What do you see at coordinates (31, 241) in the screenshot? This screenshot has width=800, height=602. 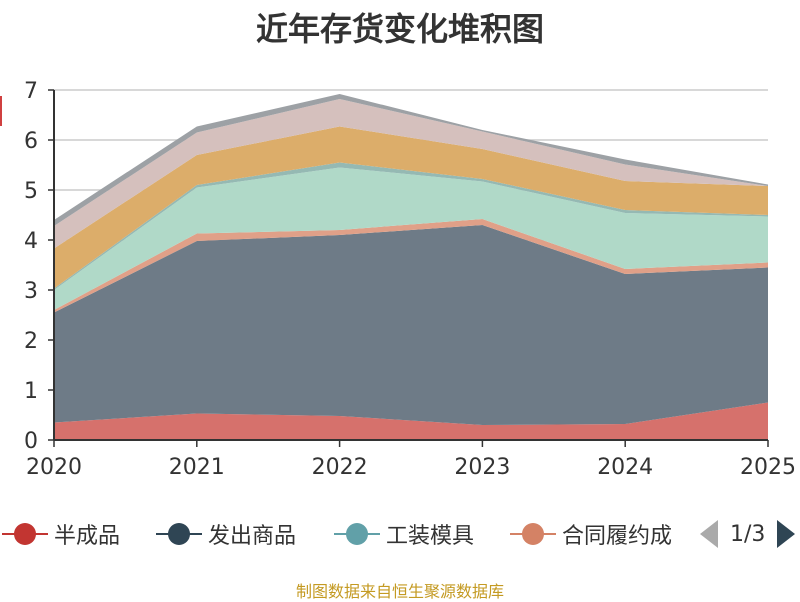 I see `y-tick-label: 4` at bounding box center [31, 241].